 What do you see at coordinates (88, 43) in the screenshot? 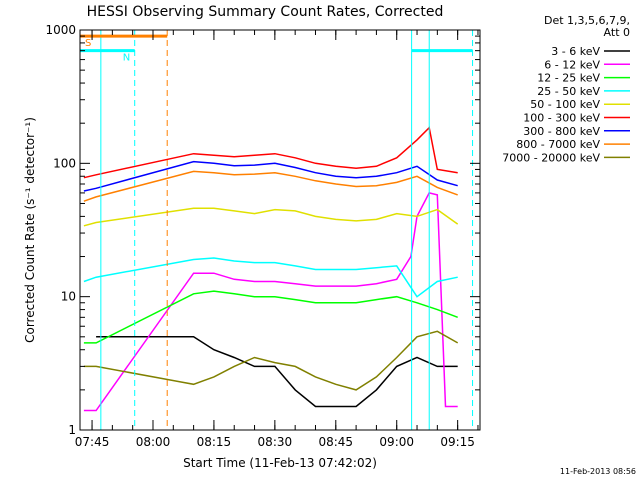
I see `flag-label-0: S` at bounding box center [88, 43].